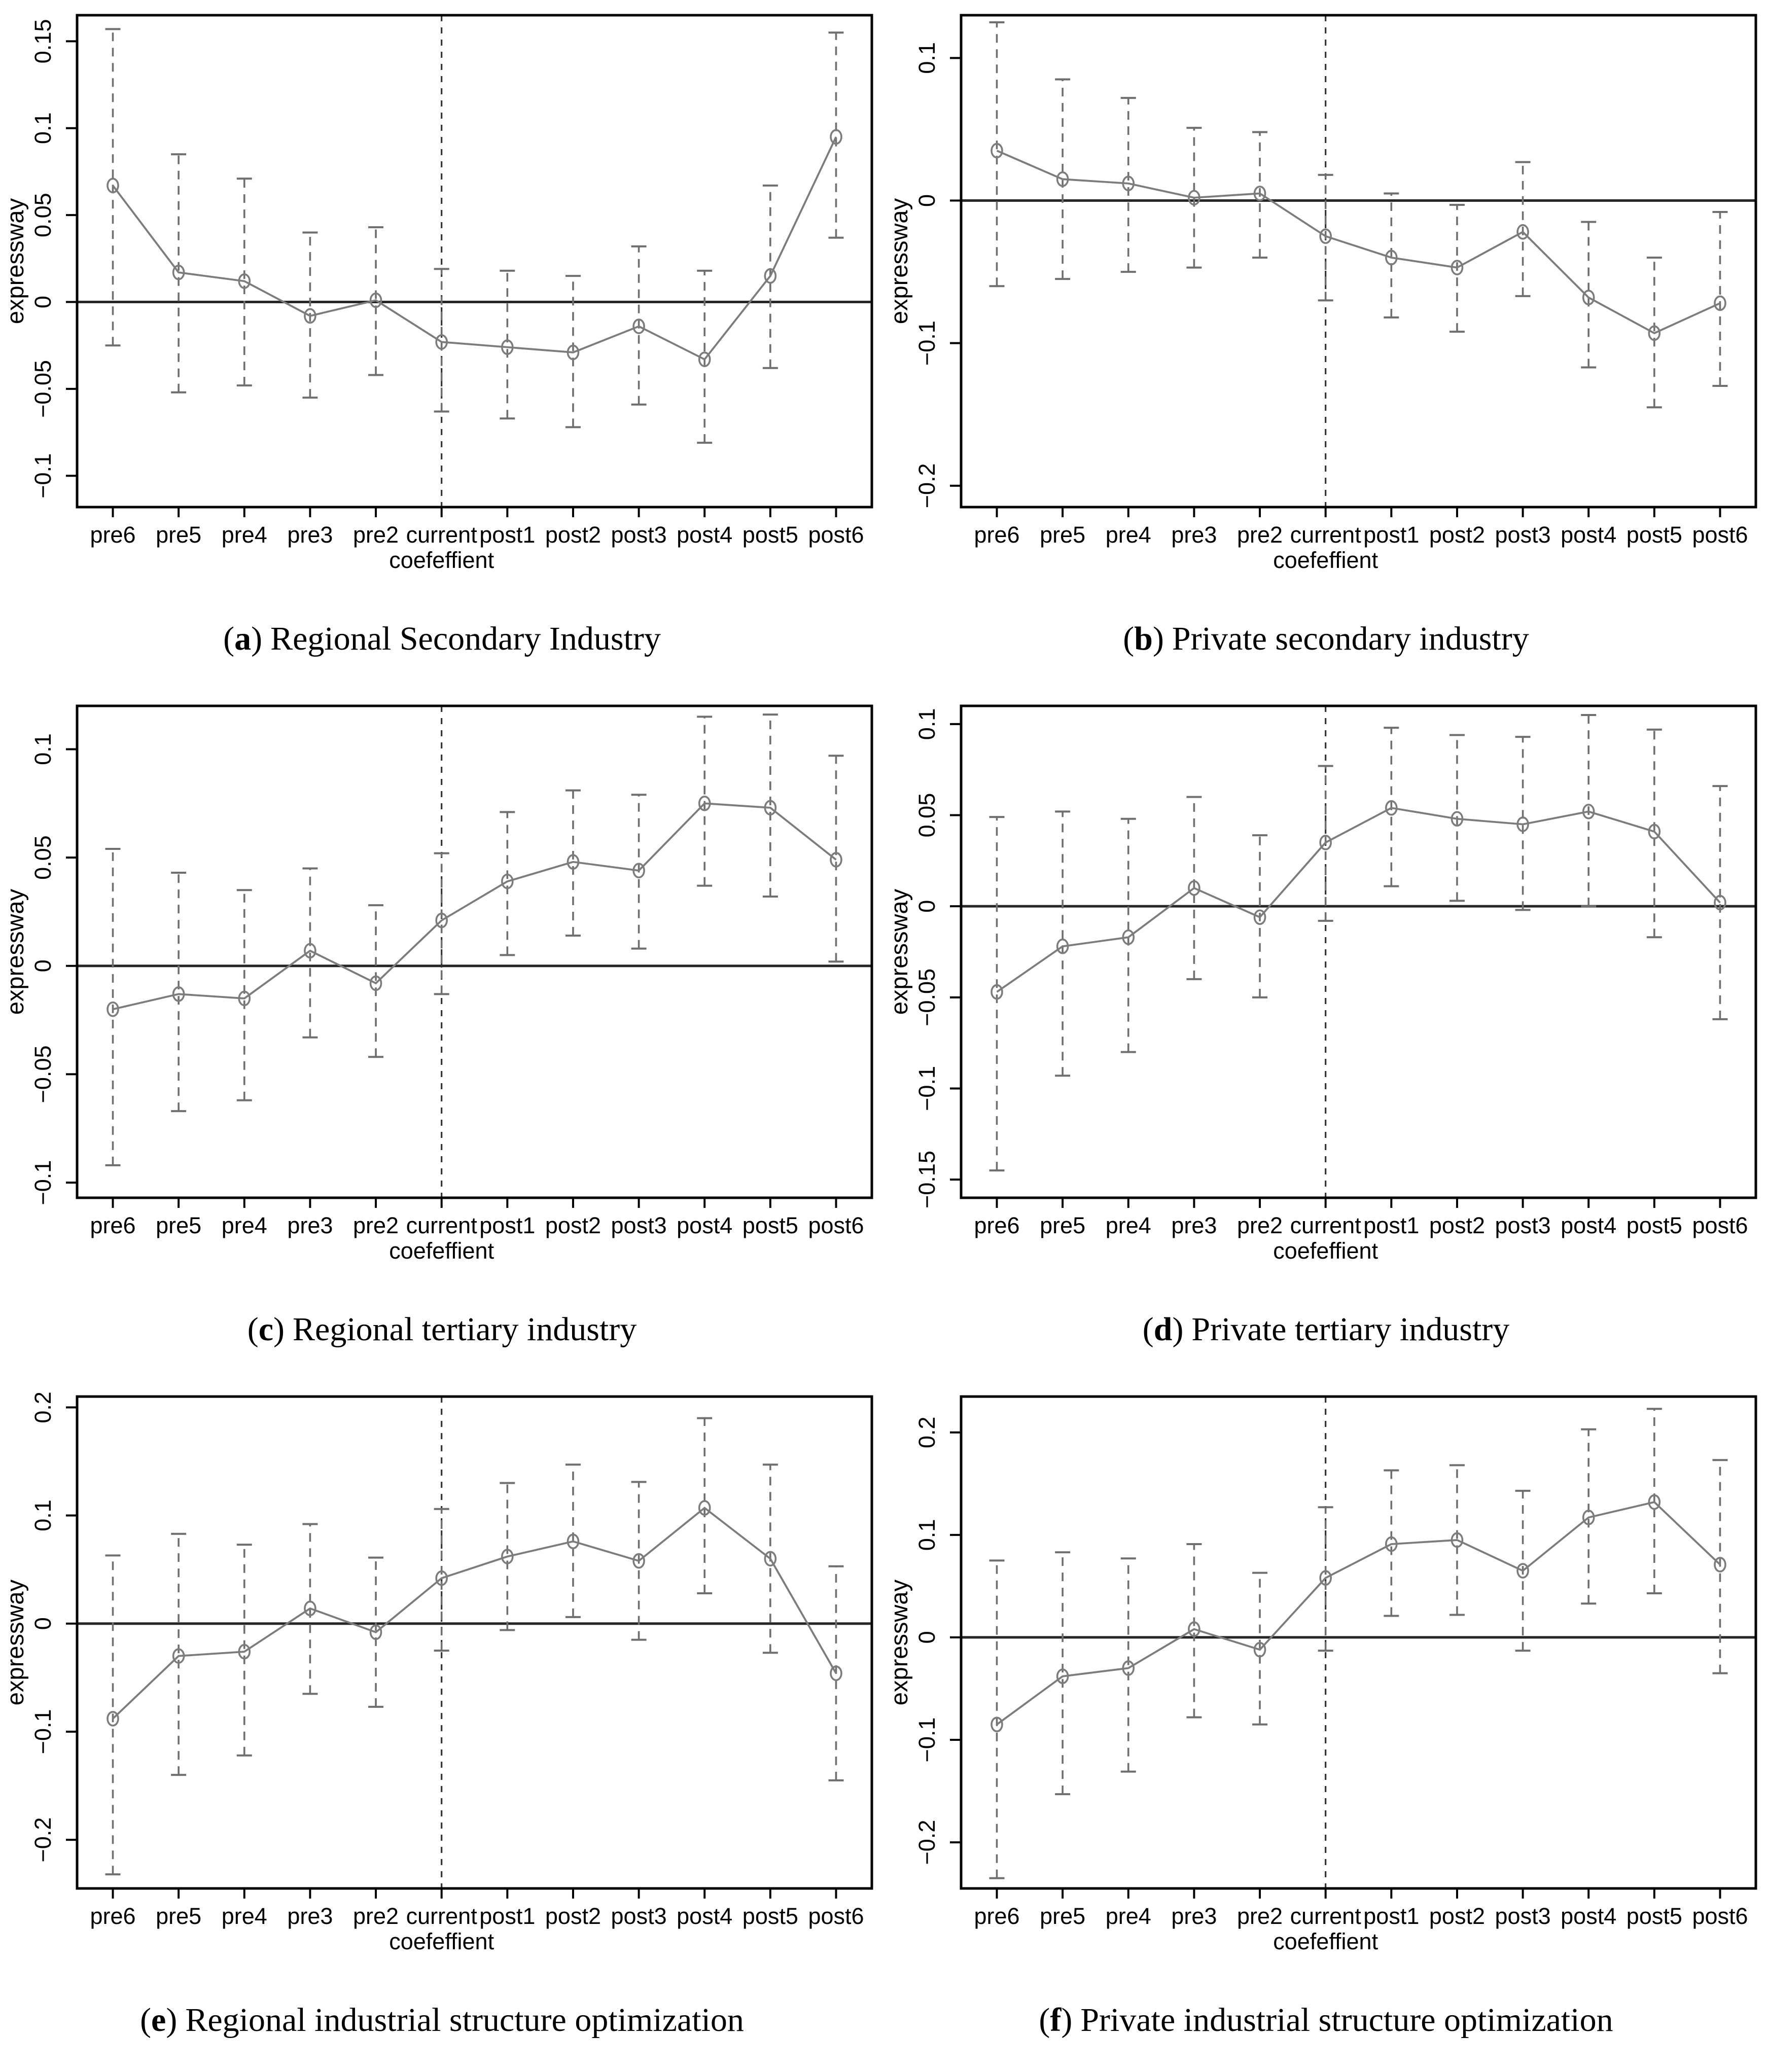 Image resolution: width=1768 pixels, height=2072 pixels. Describe the element at coordinates (279, 1329) in the screenshot. I see `caption-c-close-paren: )` at that location.